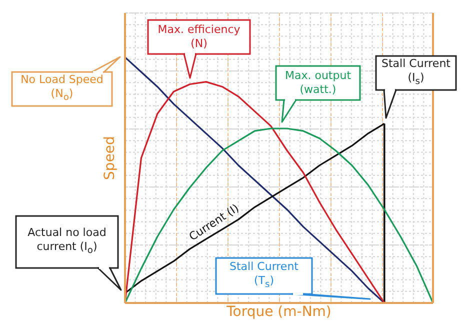 The width and height of the screenshot is (474, 326). Describe the element at coordinates (62, 89) in the screenshot. I see `text: No Load Speed (N$_{o}$)` at that location.